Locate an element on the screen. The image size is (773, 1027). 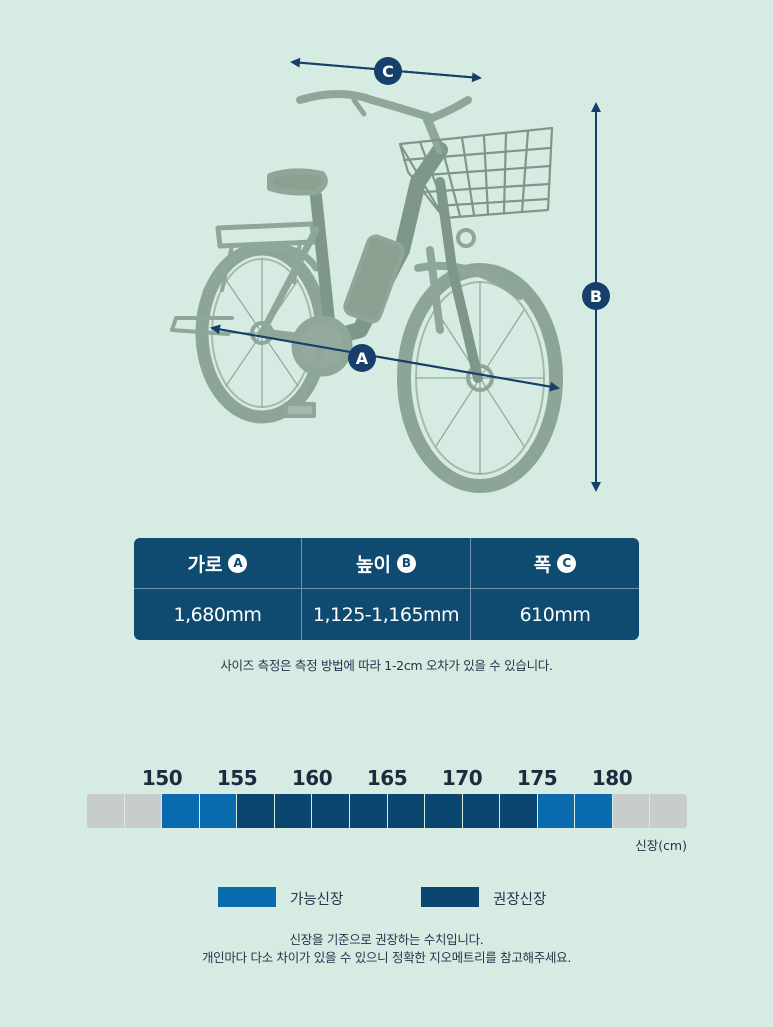
measurement-note: 사이즈 측정은 측정 방법에 따라 1-2cm 오차가 있을 수 있습니다. is located at coordinates (386, 665).